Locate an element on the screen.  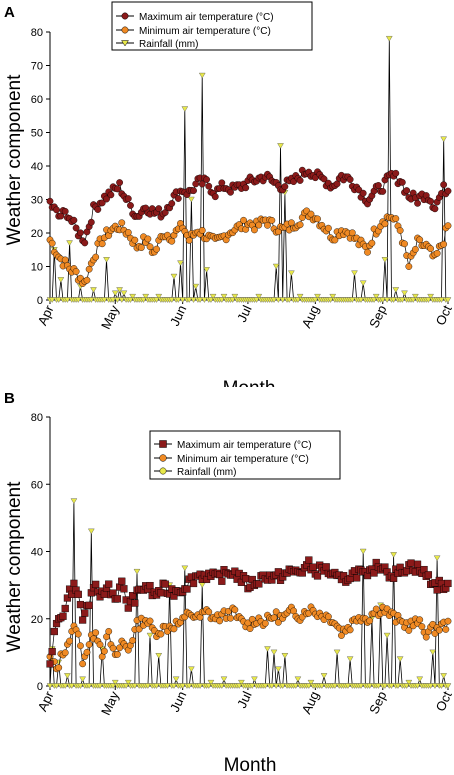
legend-label-max: Maximum air temperature (°C) is located at coordinates (244, 445).